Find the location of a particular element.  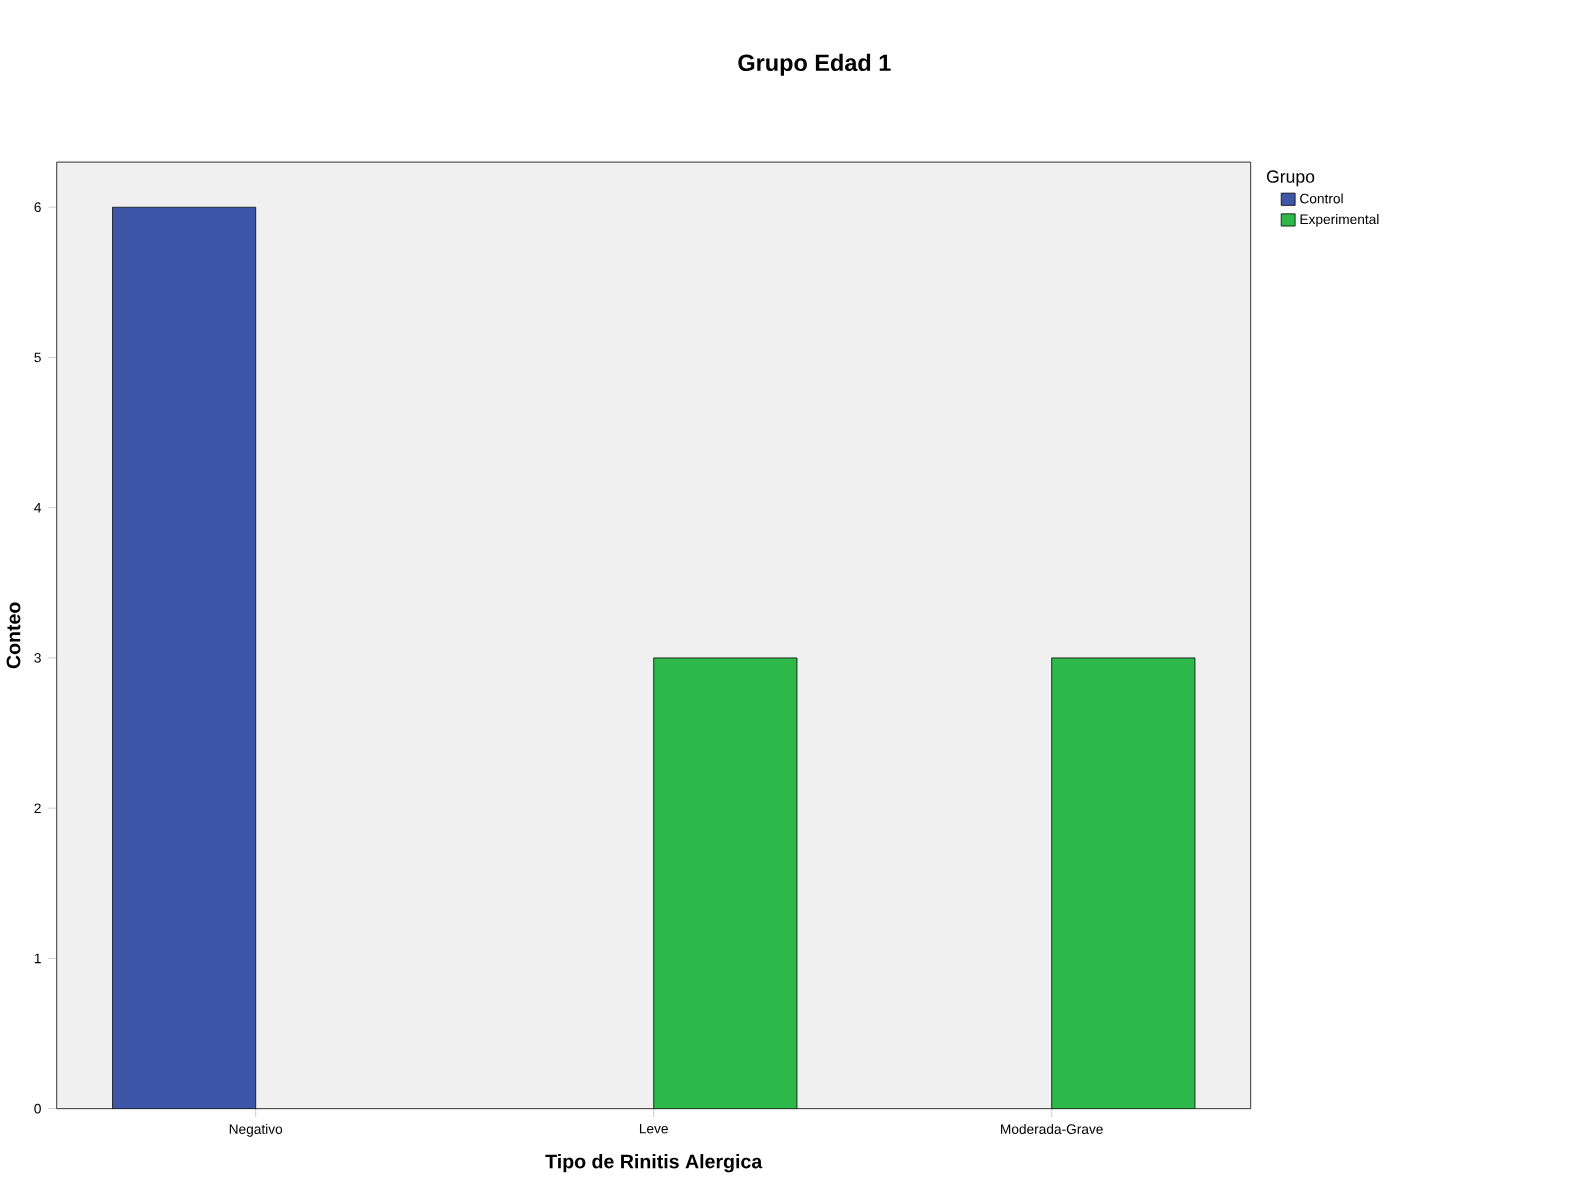

legend-title: Grupo is located at coordinates (1290, 178).